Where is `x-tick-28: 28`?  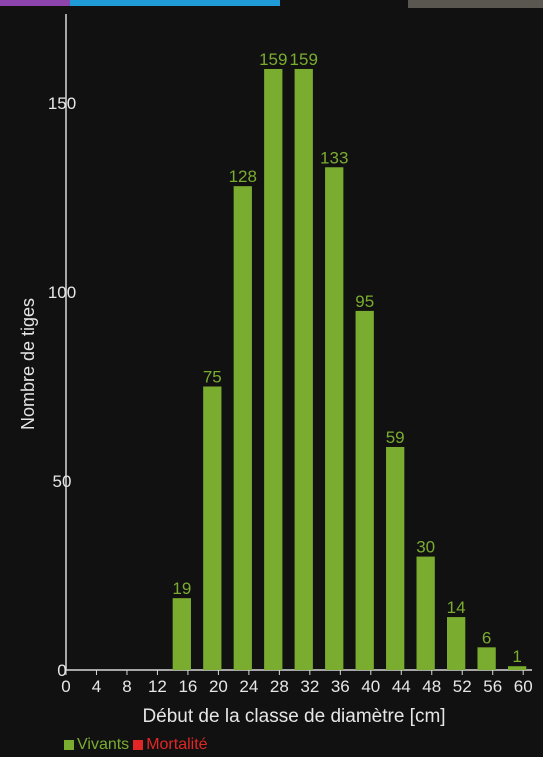
x-tick-28: 28 is located at coordinates (279, 686).